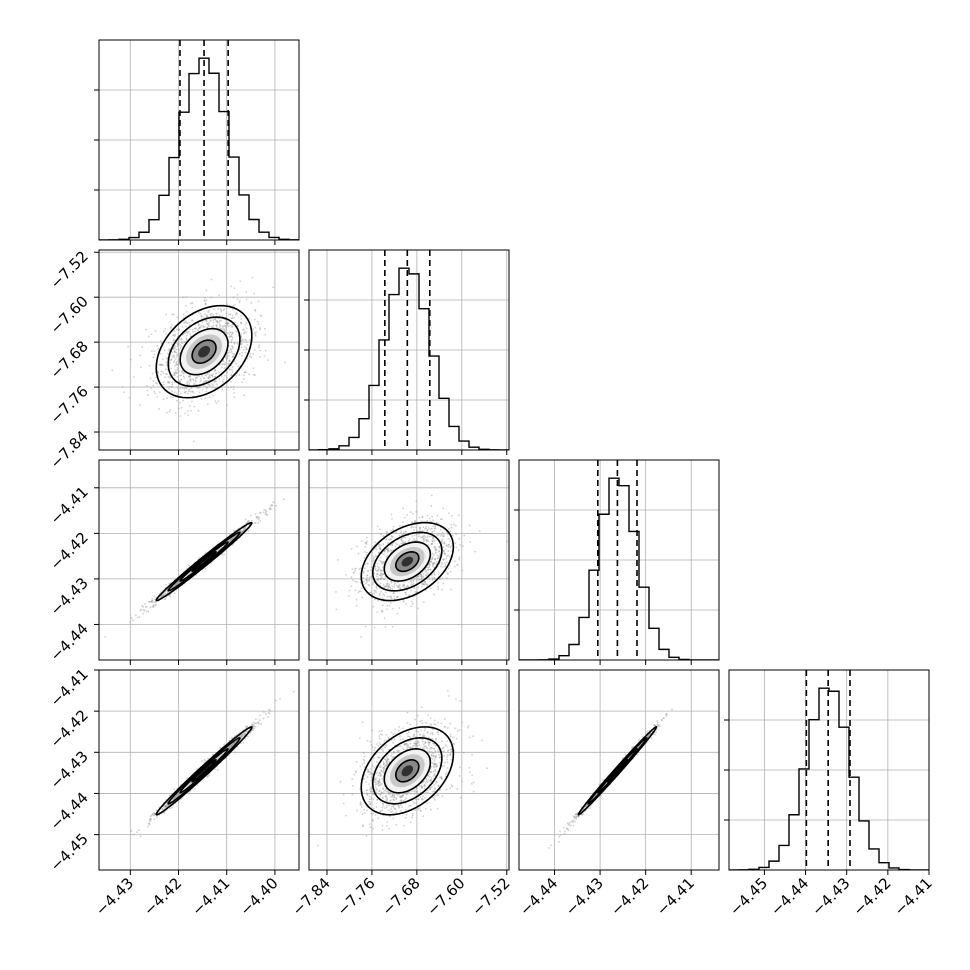 This screenshot has height=970, width=970. What do you see at coordinates (69, 505) in the screenshot?
I see `y-tick-label: −4.41` at bounding box center [69, 505].